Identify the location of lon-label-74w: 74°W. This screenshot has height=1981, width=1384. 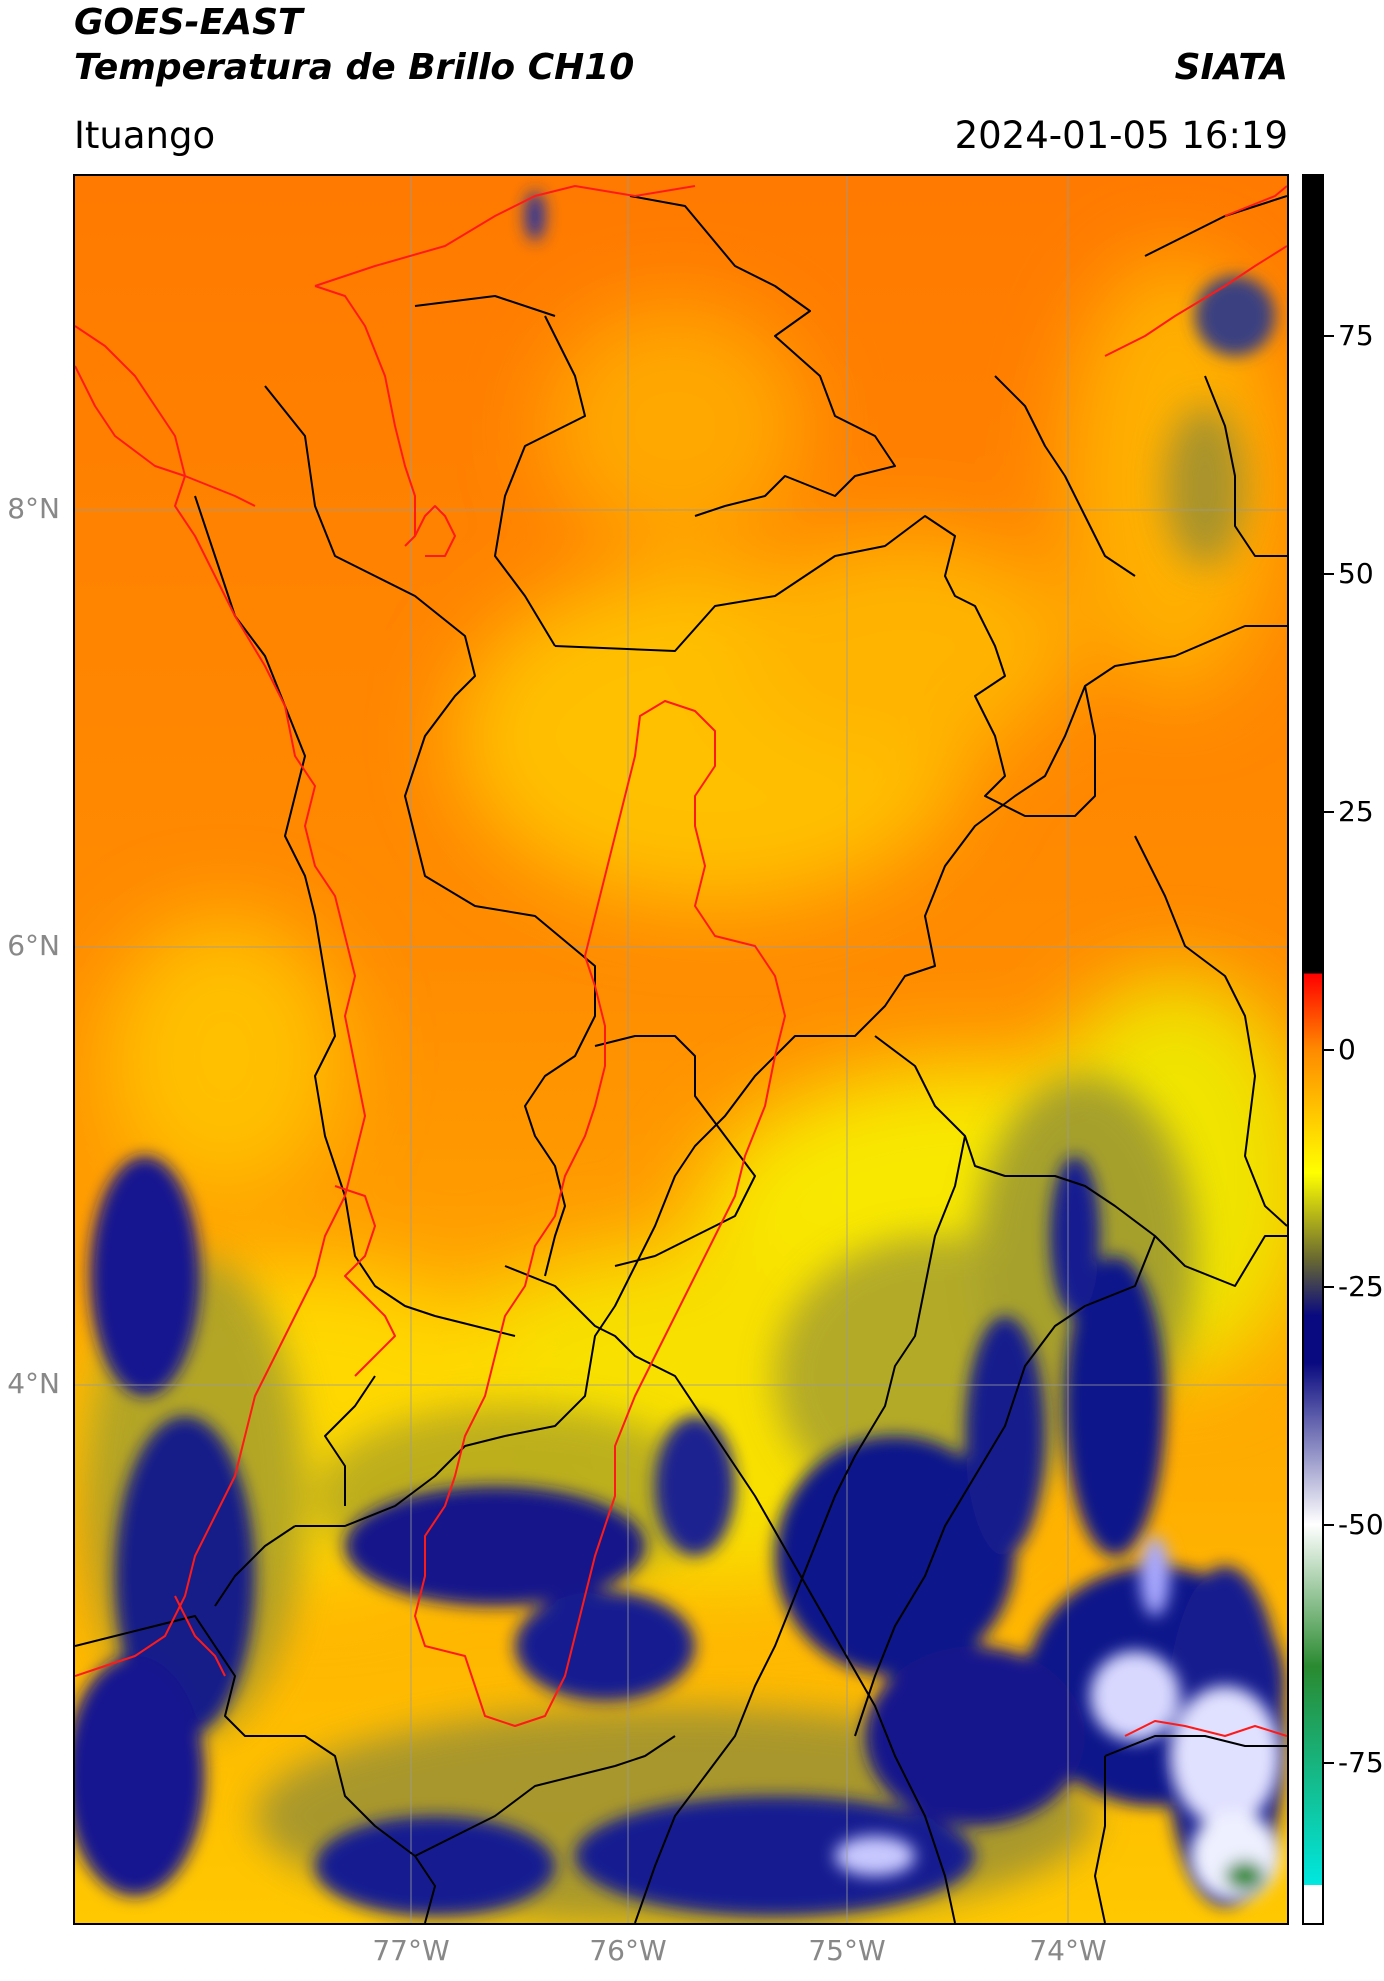
(1068, 1950).